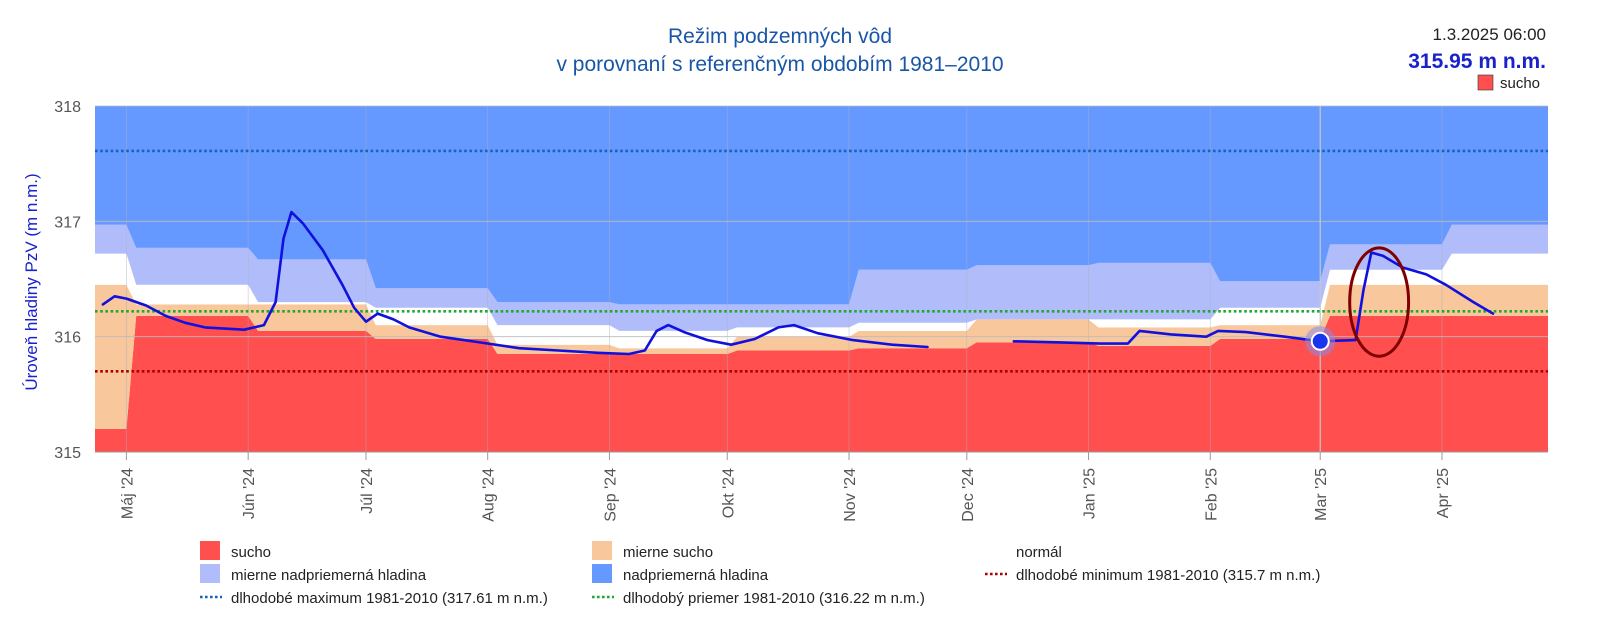  Describe the element at coordinates (780, 36) in the screenshot. I see `chart-title: Režim podzemných vôd` at that location.